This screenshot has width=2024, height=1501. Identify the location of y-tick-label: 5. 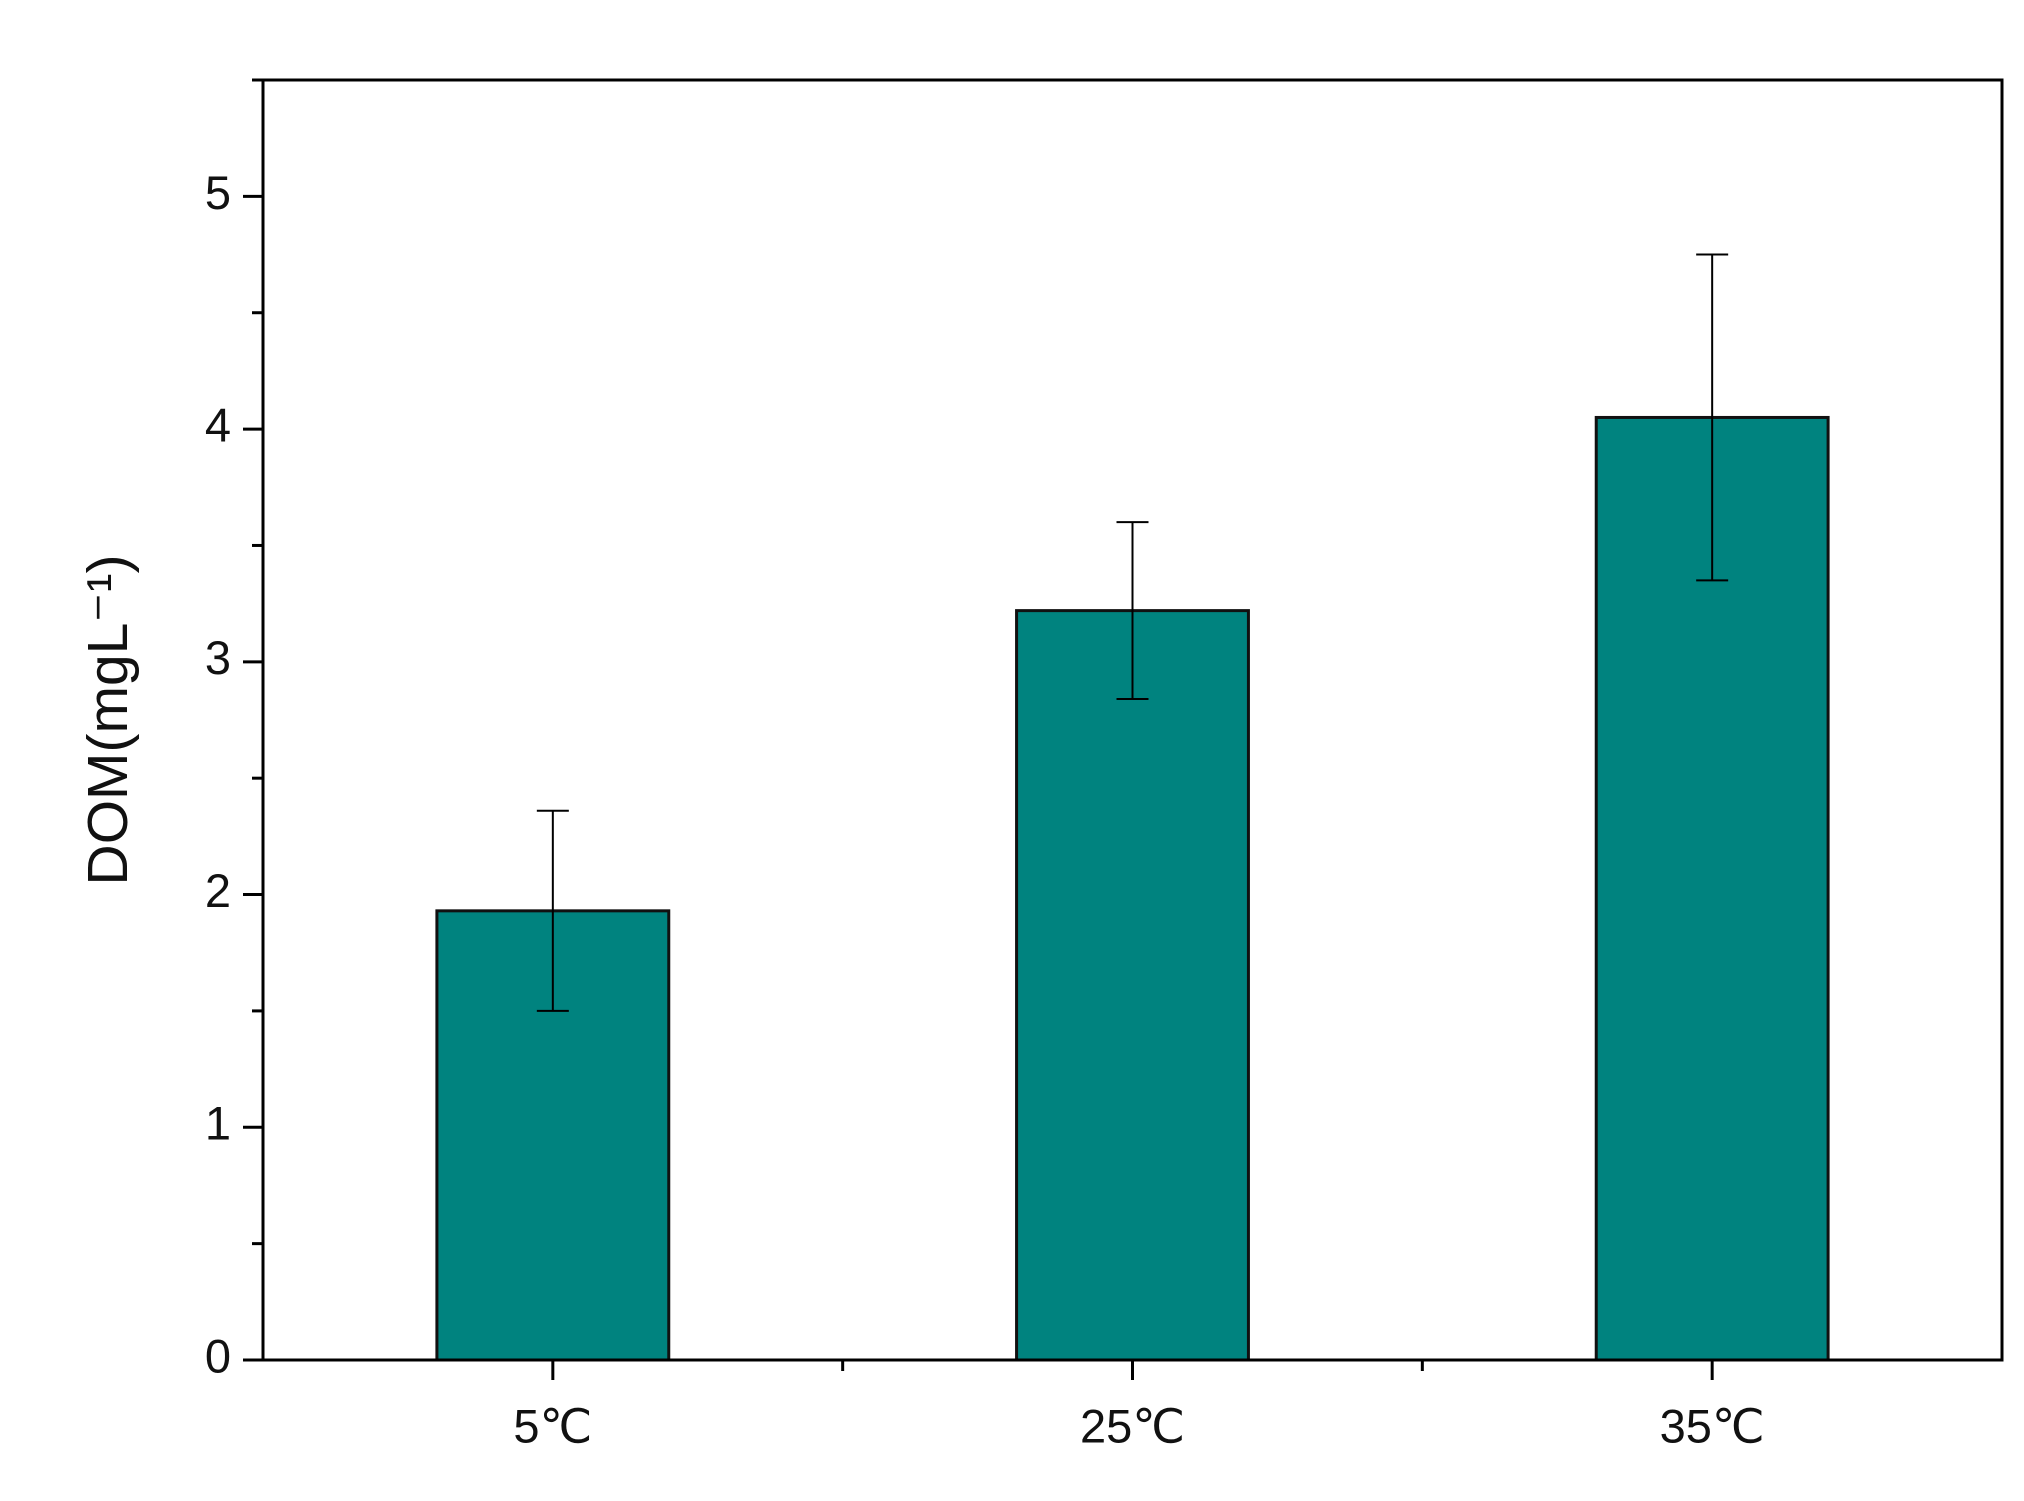
(218, 192).